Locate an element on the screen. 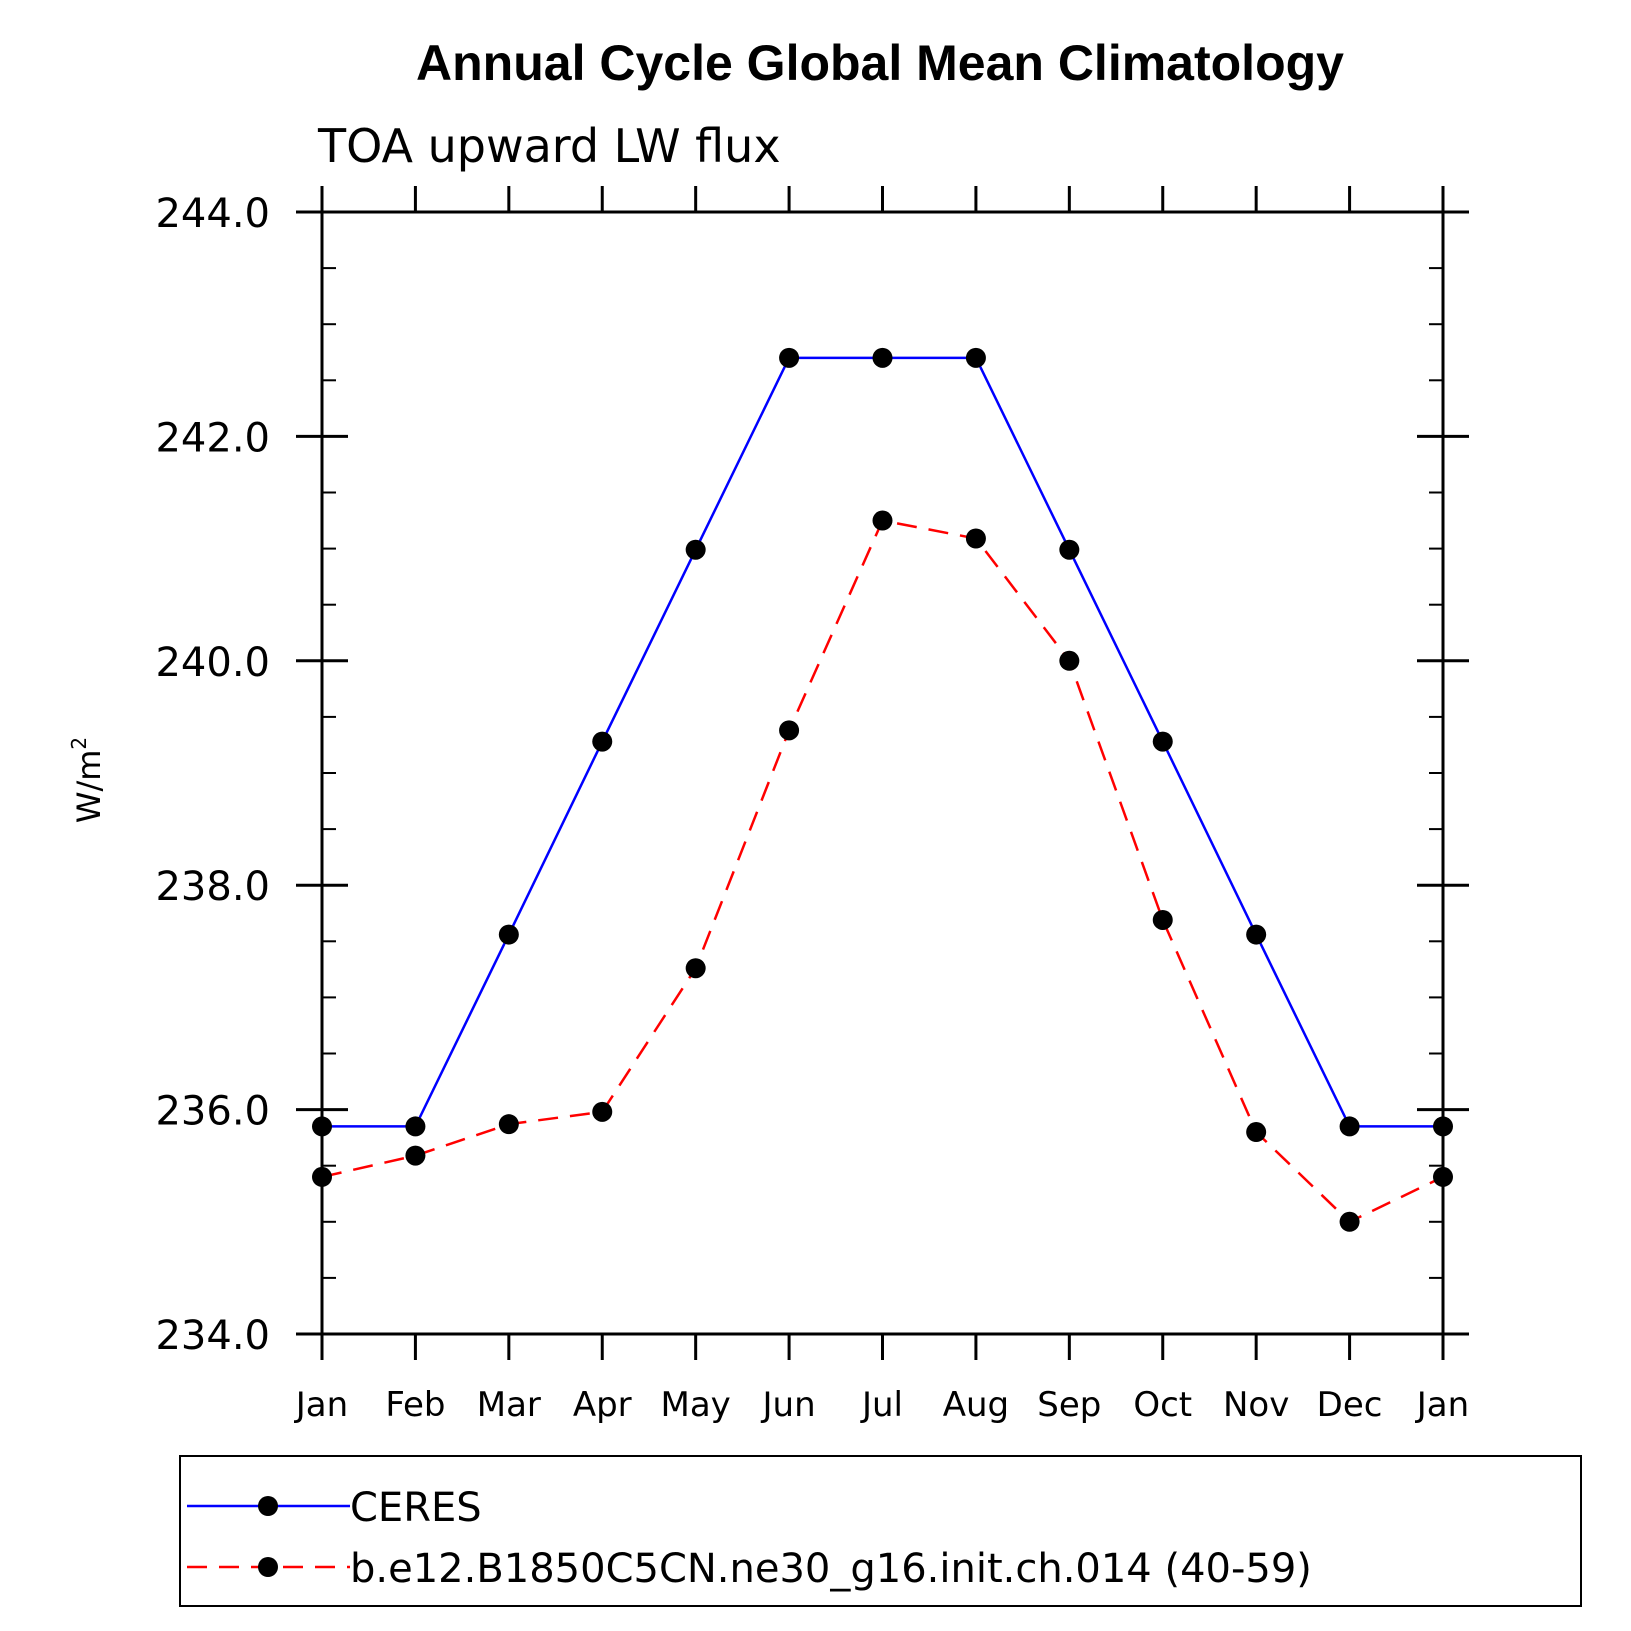  x-tick-label: Jul is located at coordinates (881, 1405).